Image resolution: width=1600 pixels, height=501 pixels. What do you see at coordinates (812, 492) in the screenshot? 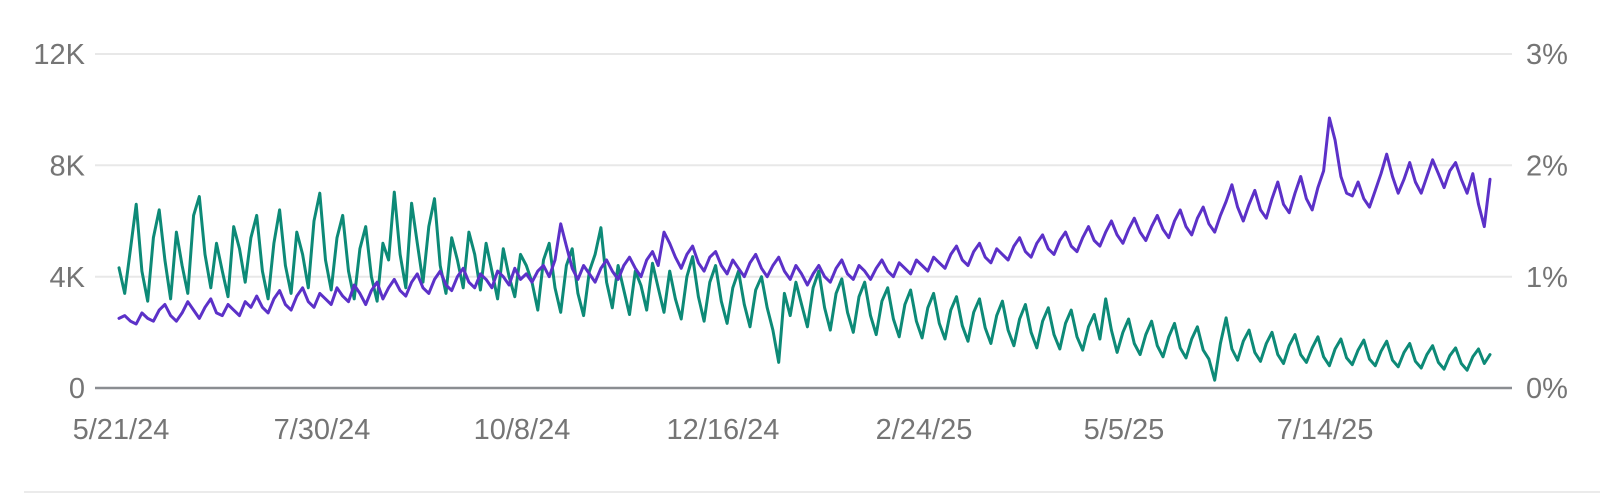
I see `bottom-divider` at bounding box center [812, 492].